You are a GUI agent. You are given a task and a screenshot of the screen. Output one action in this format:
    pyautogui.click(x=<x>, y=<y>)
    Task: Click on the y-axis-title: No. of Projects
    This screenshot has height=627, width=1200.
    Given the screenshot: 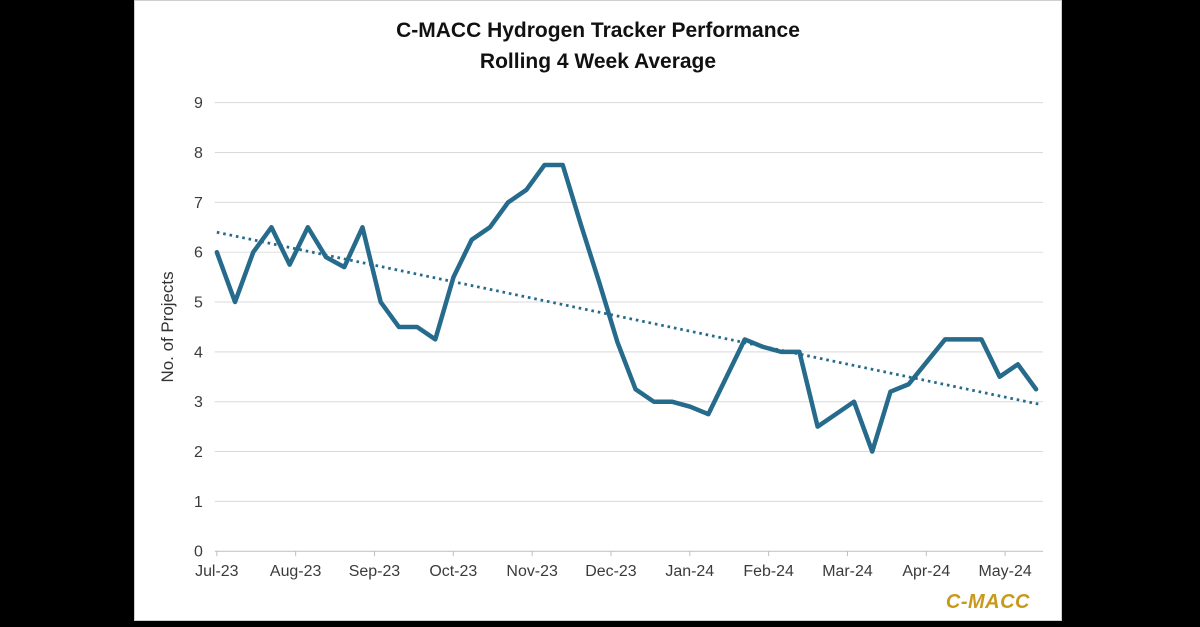 What is the action you would take?
    pyautogui.click(x=167, y=326)
    